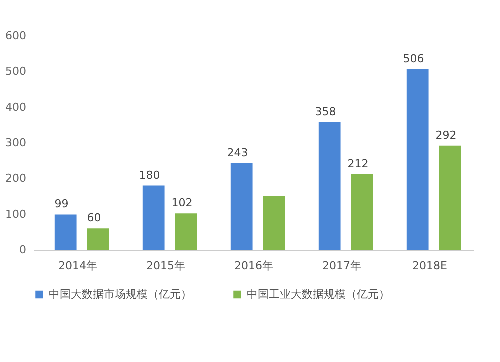 Image resolution: width=500 pixels, height=362 pixels. What do you see at coordinates (120, 294) in the screenshot?
I see `legend-label: 中国大数据市场规模（亿元）` at bounding box center [120, 294].